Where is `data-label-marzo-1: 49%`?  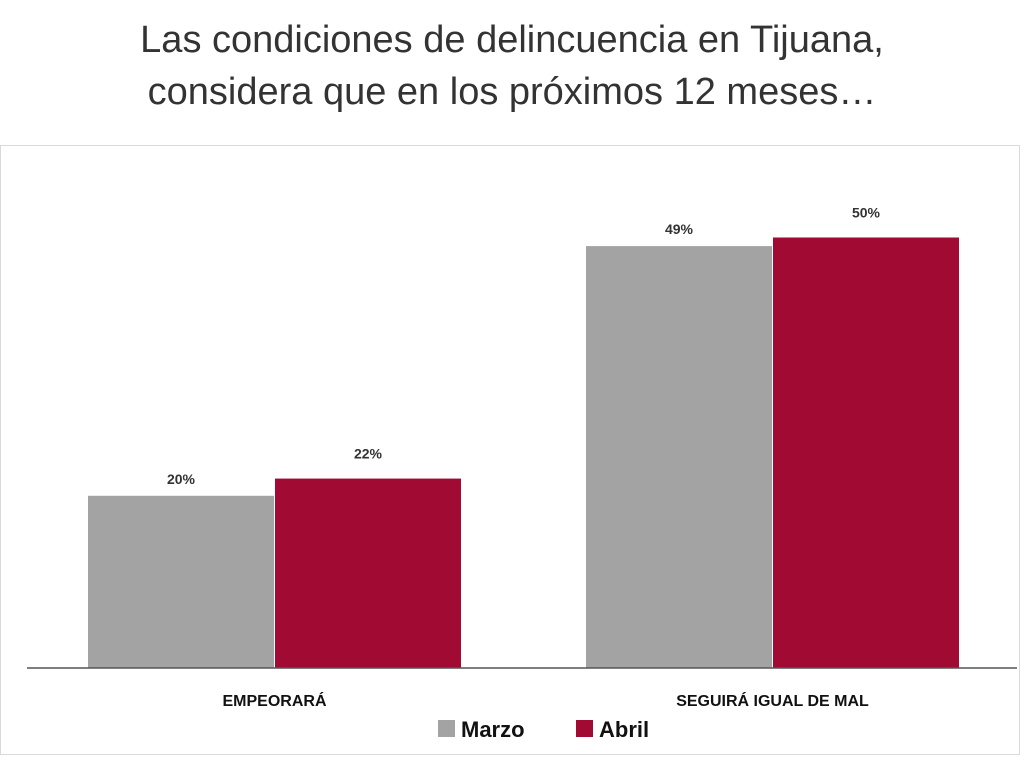 data-label-marzo-1: 49% is located at coordinates (679, 229).